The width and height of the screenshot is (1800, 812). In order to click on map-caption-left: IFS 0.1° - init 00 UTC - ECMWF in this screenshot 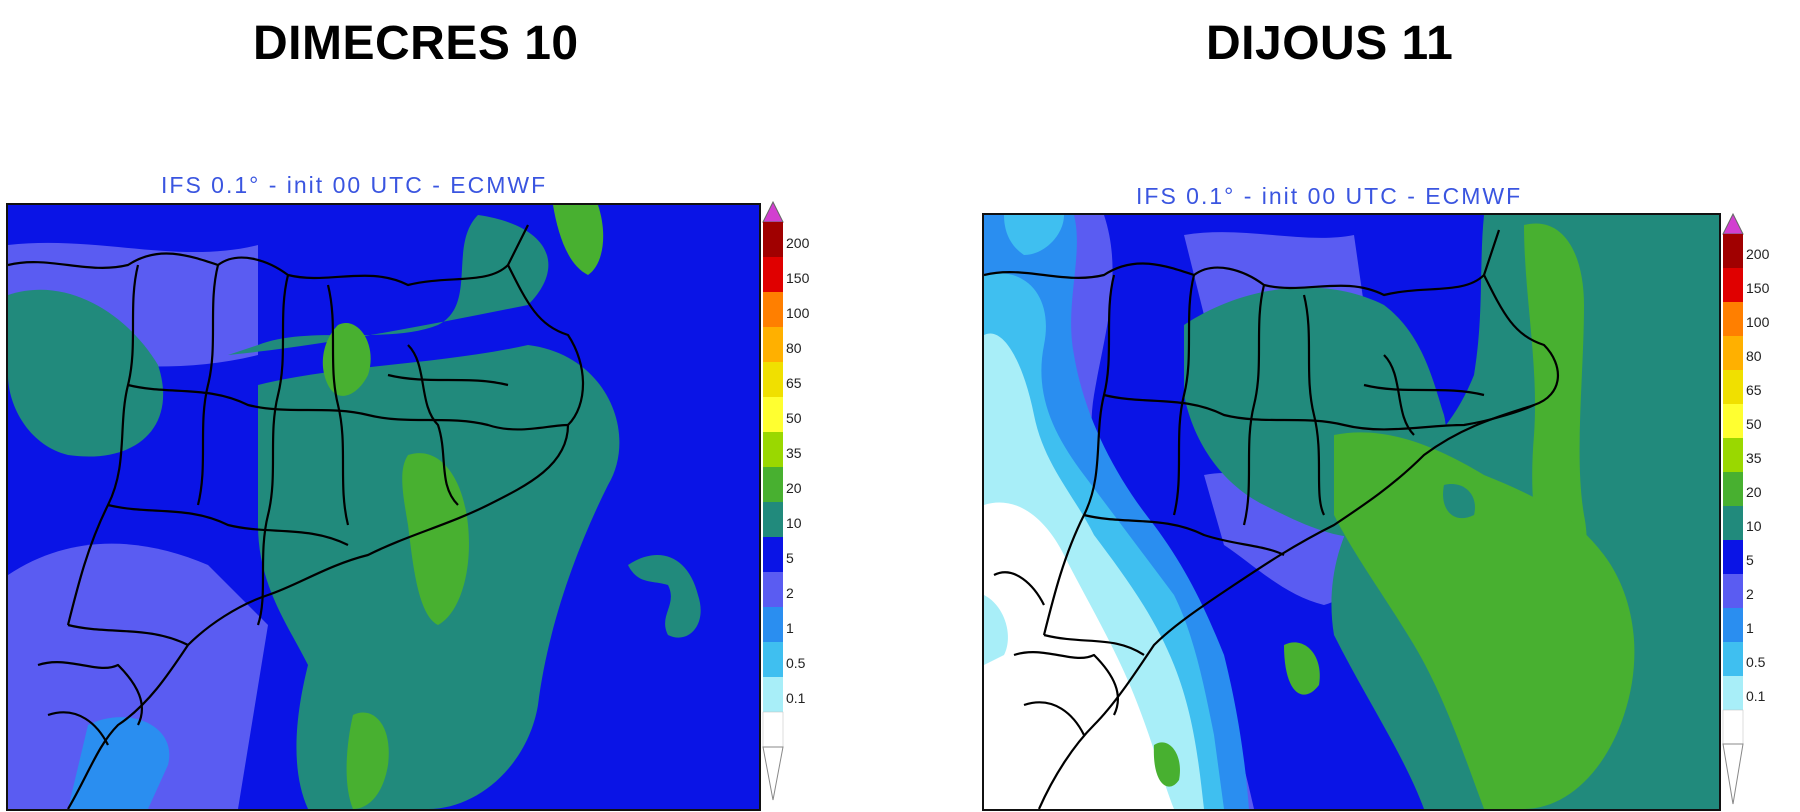, I will do `click(354, 185)`.